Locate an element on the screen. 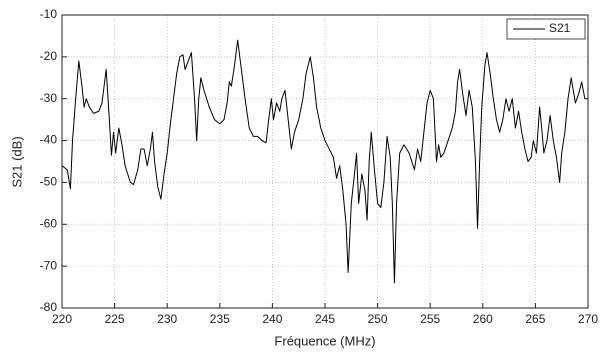  legend-label: S21 is located at coordinates (560, 28).